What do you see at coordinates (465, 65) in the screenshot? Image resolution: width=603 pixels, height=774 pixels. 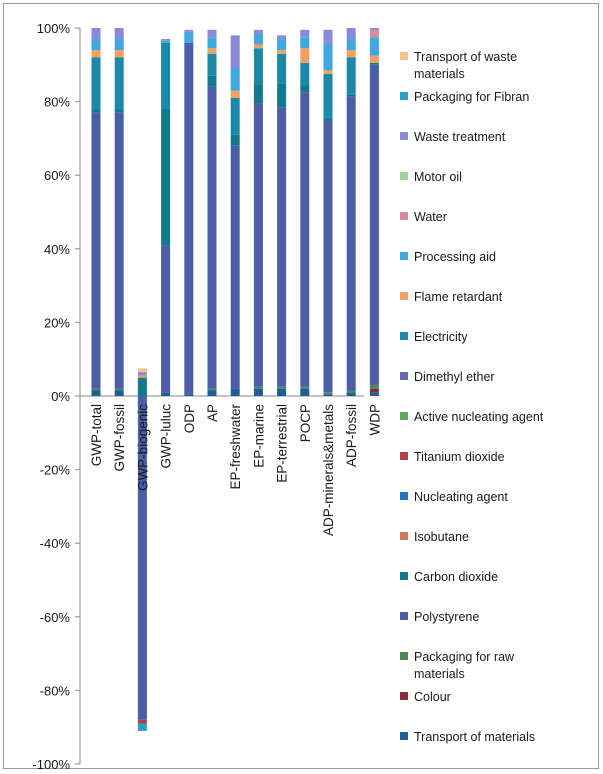 I see `legend-label: Transport of waste materials` at bounding box center [465, 65].